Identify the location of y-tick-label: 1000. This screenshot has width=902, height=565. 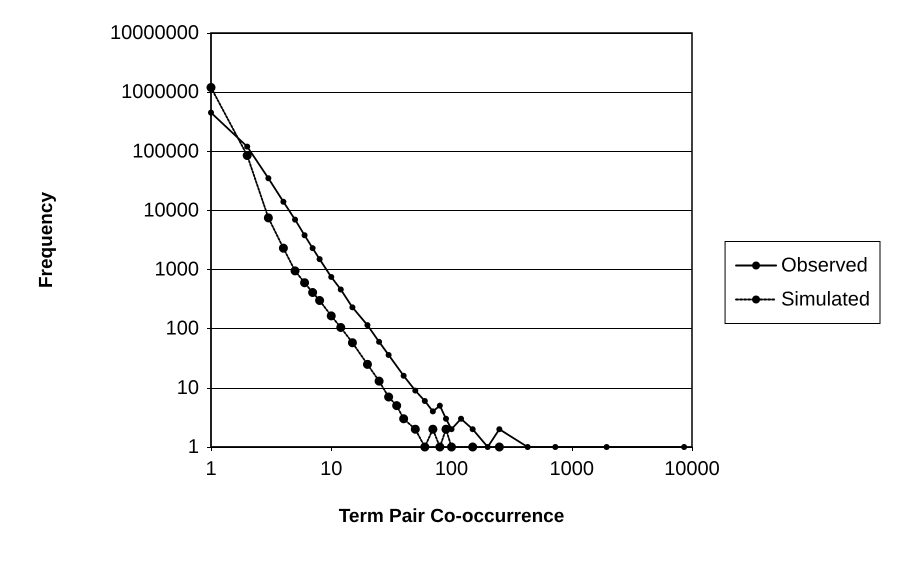
(176, 269).